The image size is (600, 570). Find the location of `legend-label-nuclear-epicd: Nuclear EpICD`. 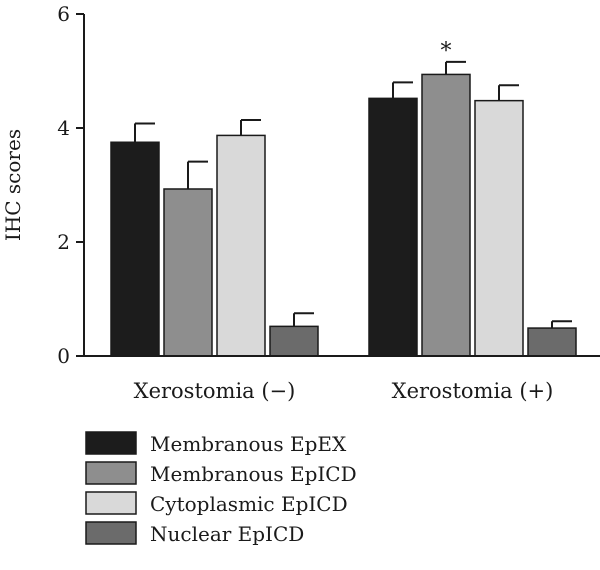

legend-label-nuclear-epicd: Nuclear EpICD is located at coordinates (227, 534).